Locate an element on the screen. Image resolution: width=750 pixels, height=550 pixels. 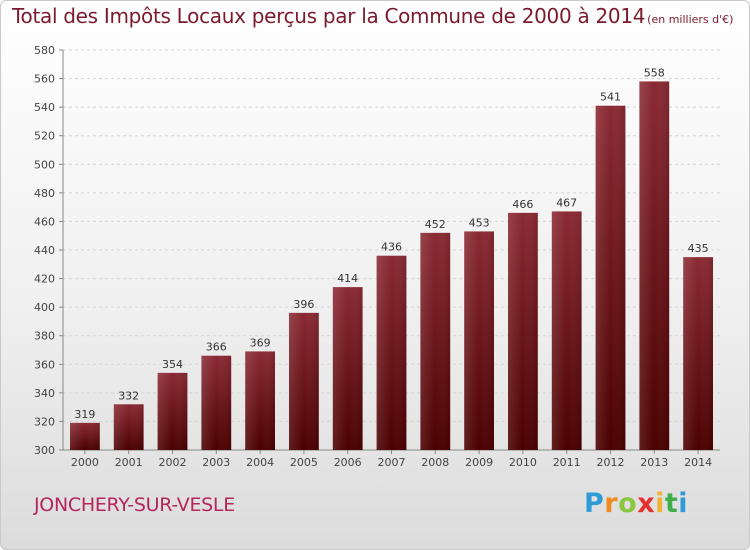
x-tick-label: 2003 is located at coordinates (216, 462).